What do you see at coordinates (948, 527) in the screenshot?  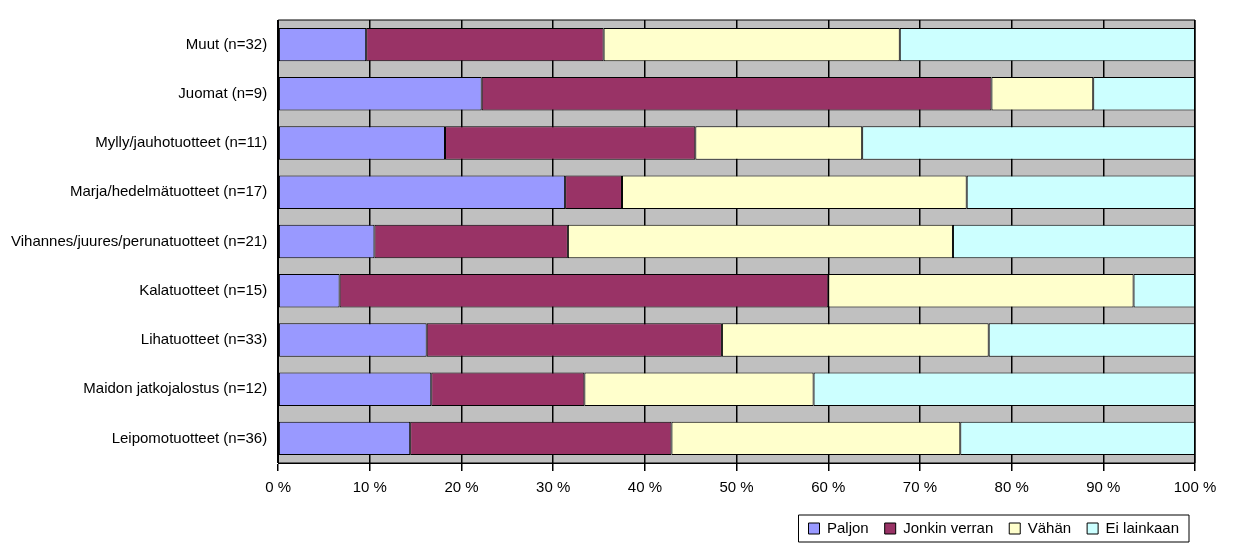 I see `legend-label: Jonkin verran` at bounding box center [948, 527].